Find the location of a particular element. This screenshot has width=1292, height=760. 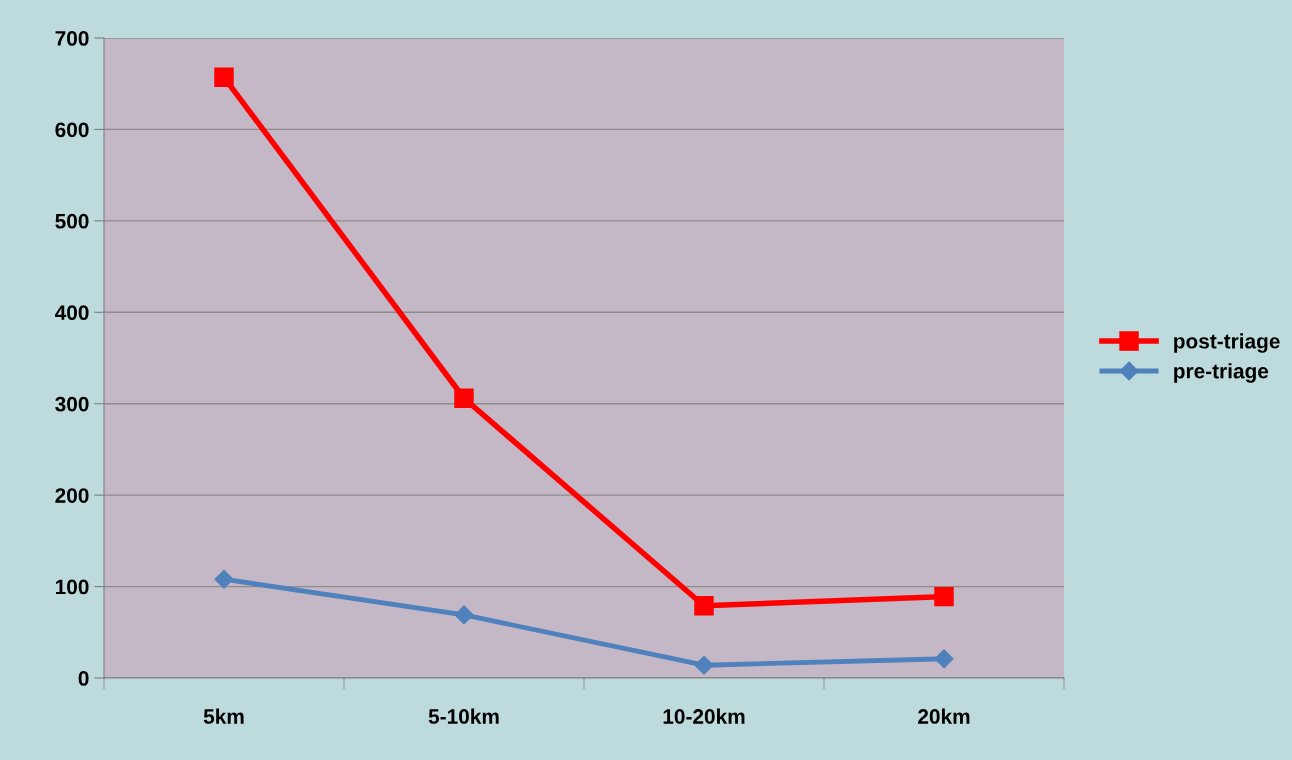

y-tick-label: 0 is located at coordinates (83, 678).